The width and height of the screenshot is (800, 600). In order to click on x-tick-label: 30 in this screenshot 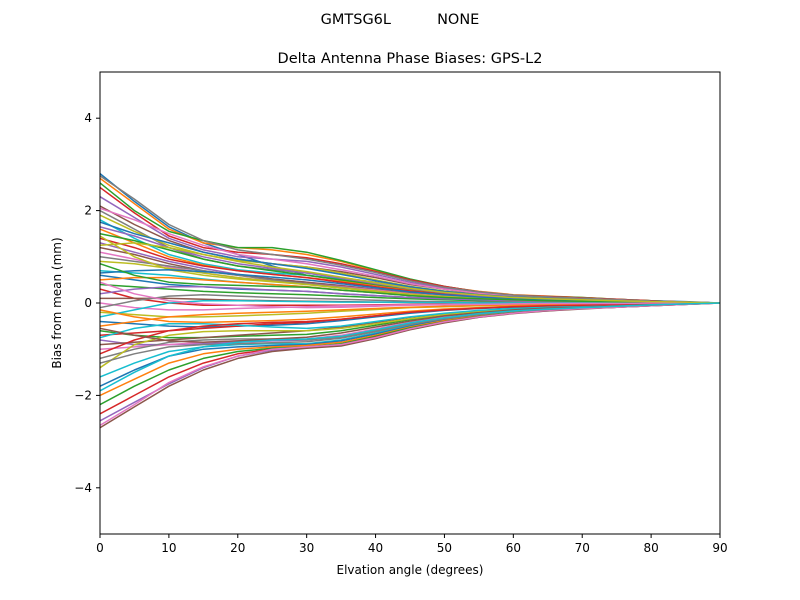, I will do `click(306, 548)`.